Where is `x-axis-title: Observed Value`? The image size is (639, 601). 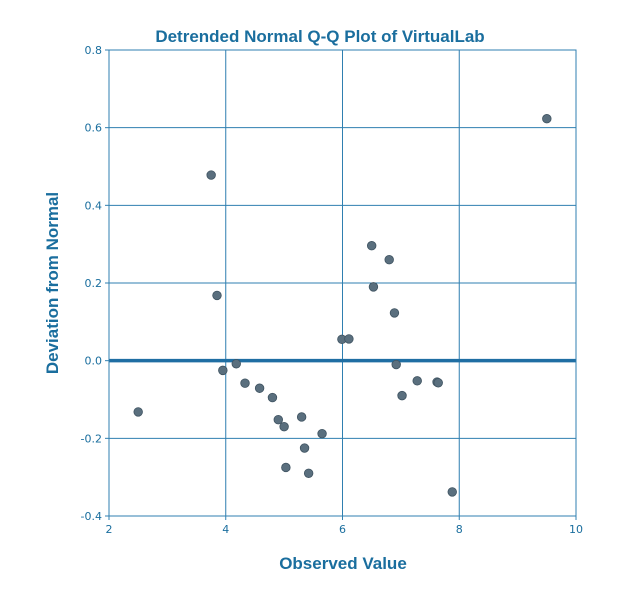
x-axis-title: Observed Value is located at coordinates (343, 563).